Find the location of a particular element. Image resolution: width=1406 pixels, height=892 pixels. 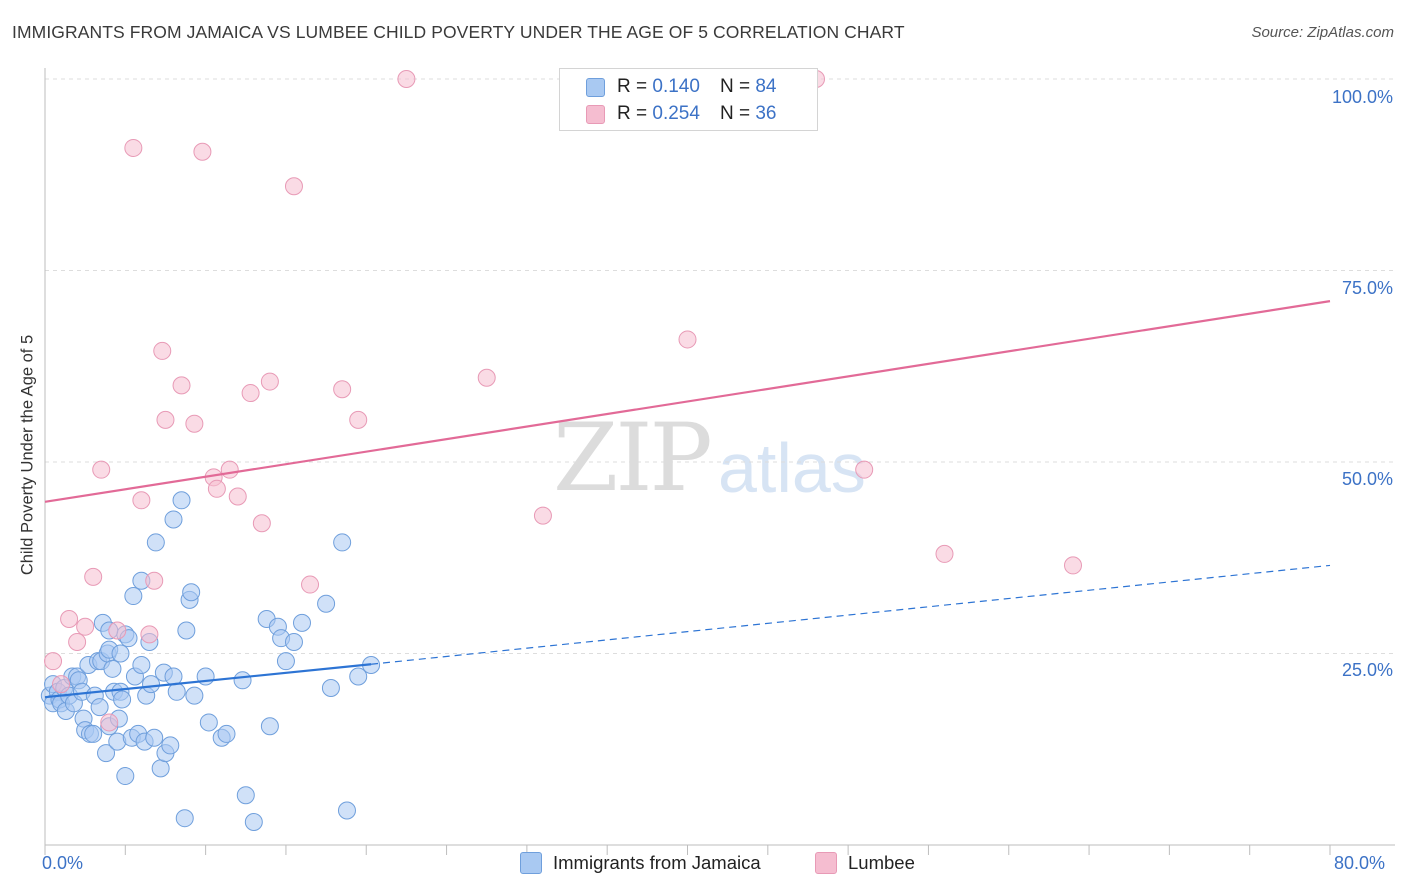

y-axis-label: Child Poverty Under the Age of 5 is located at coordinates (27, 455).